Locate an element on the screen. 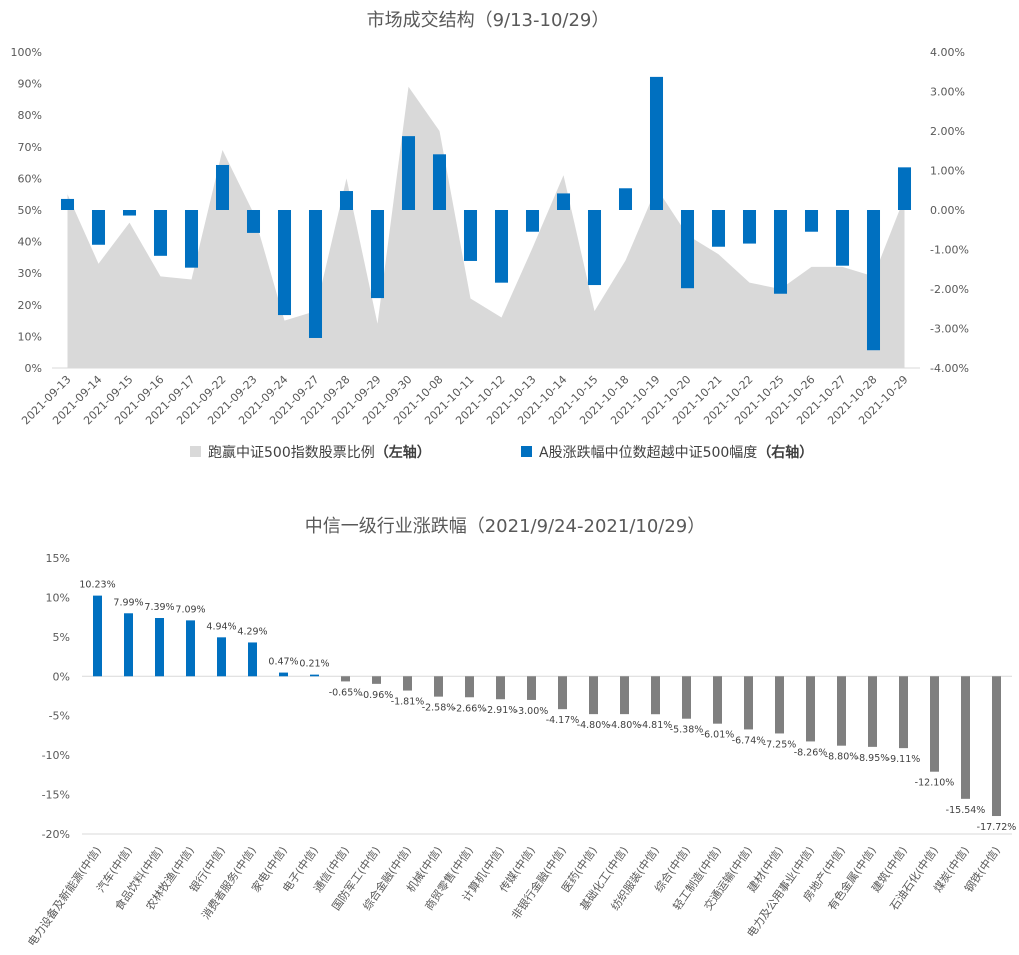  data-label: 7.39% is located at coordinates (159, 607).